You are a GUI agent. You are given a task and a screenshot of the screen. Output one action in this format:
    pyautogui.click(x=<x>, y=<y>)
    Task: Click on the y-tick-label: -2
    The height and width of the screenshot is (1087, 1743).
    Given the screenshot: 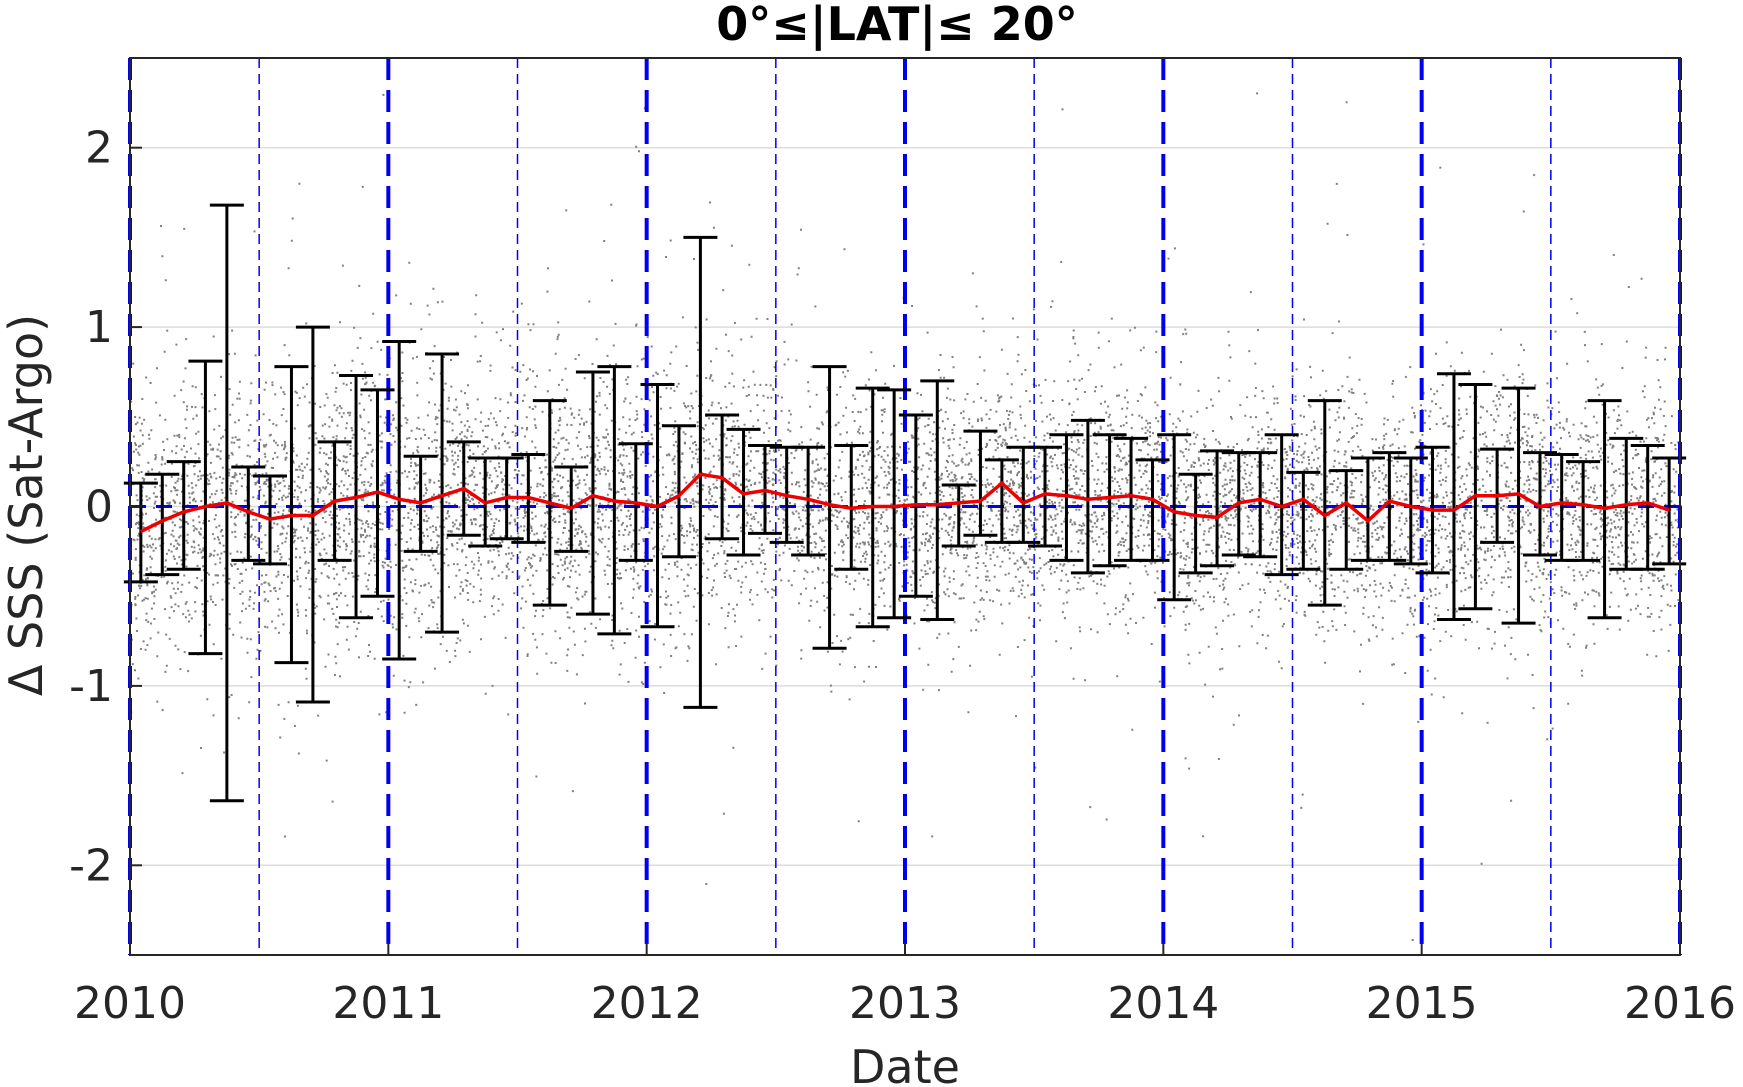 What is the action you would take?
    pyautogui.click(x=91, y=865)
    